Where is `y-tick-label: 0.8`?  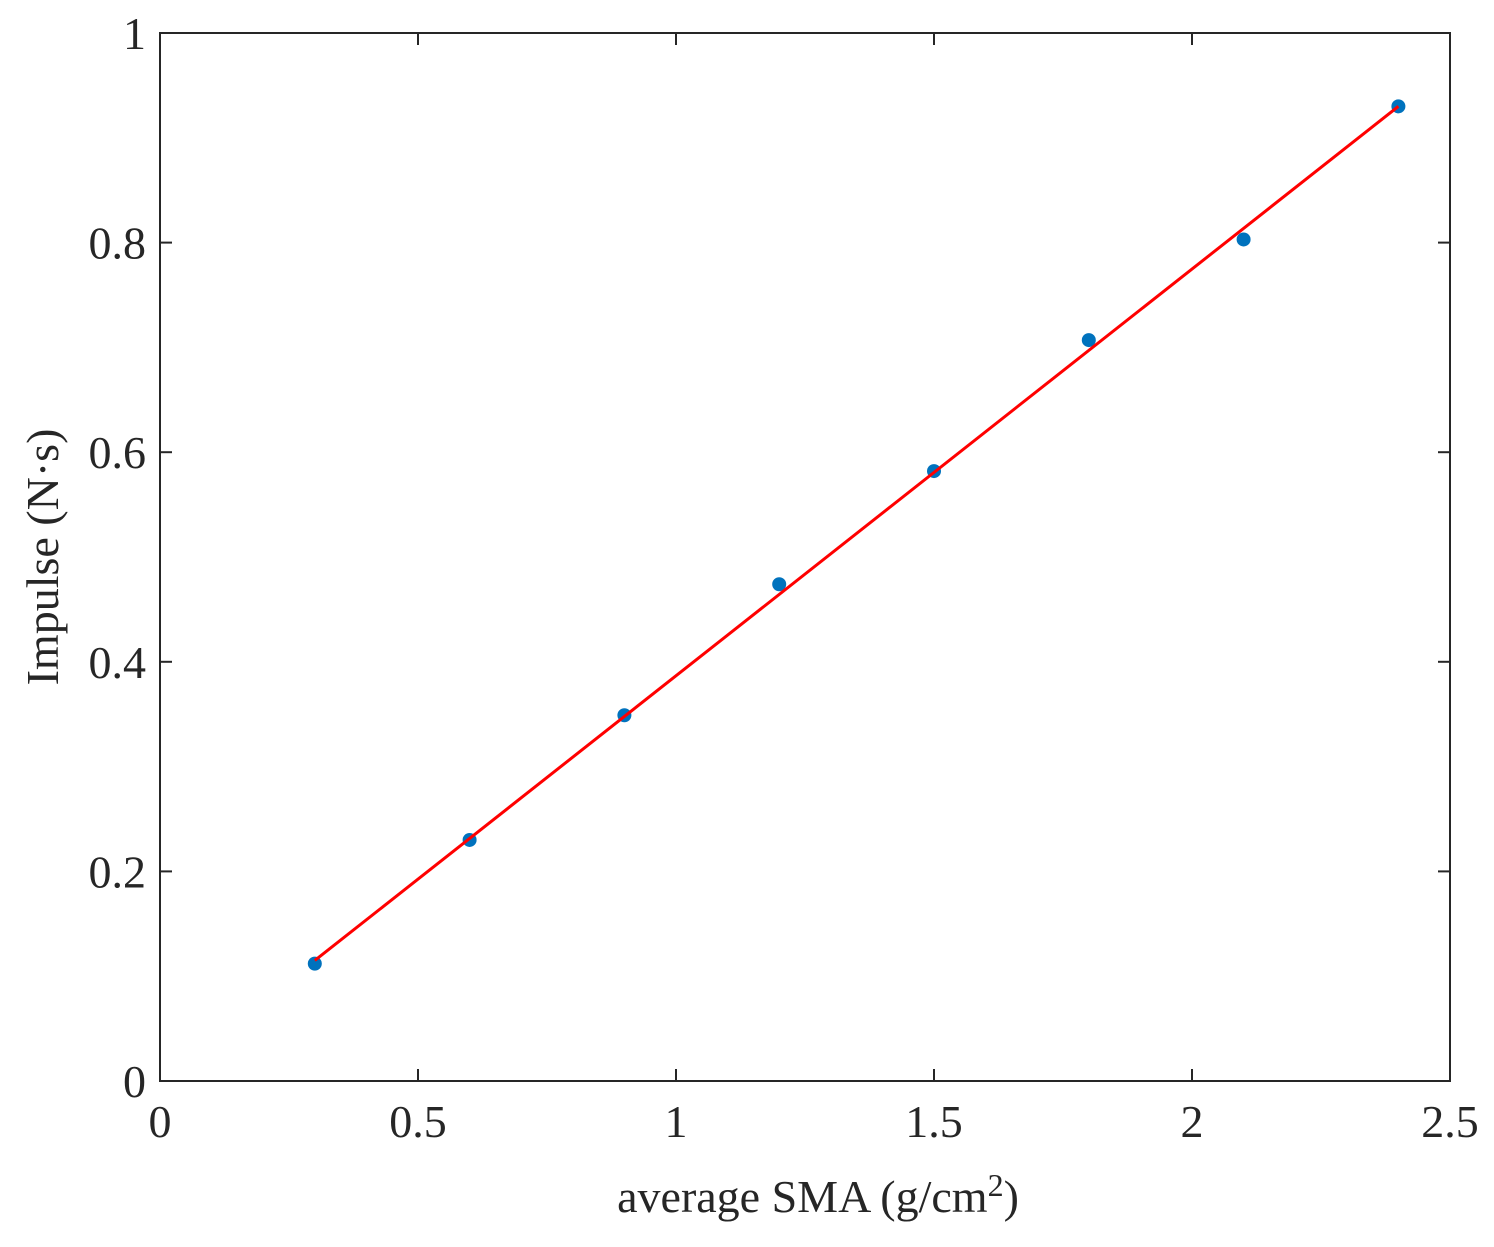 y-tick-label: 0.8 is located at coordinates (118, 243).